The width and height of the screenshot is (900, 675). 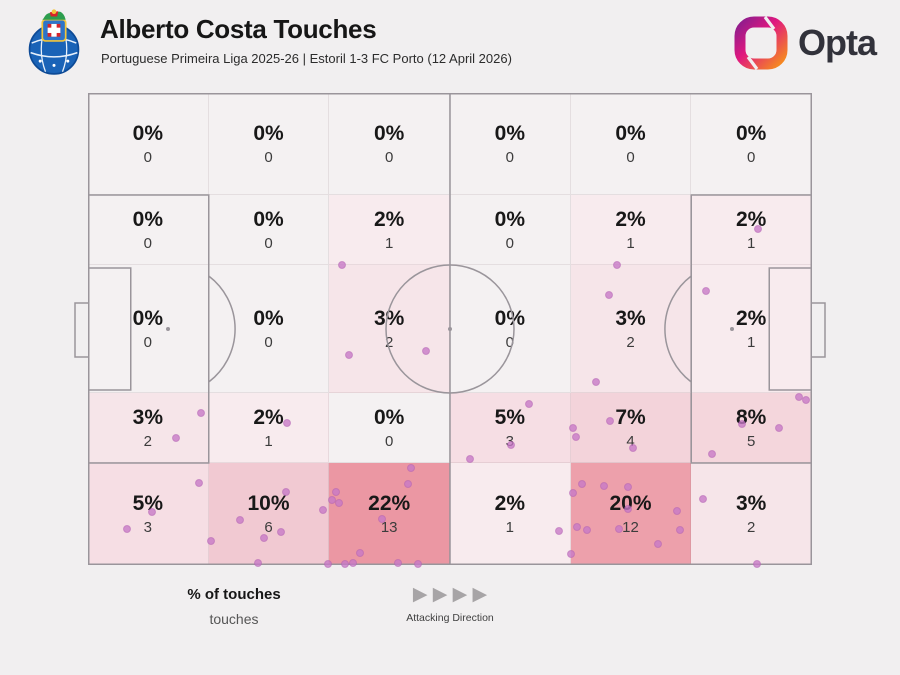 I want to click on team-crest-fc-porto, so click(x=54, y=42).